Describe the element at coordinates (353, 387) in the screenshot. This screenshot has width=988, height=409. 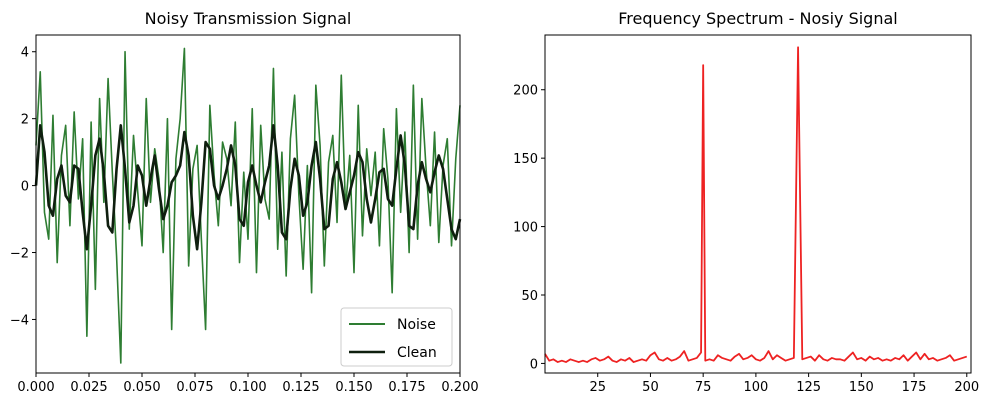
I see `signal-x-tick-label: 0.150` at that location.